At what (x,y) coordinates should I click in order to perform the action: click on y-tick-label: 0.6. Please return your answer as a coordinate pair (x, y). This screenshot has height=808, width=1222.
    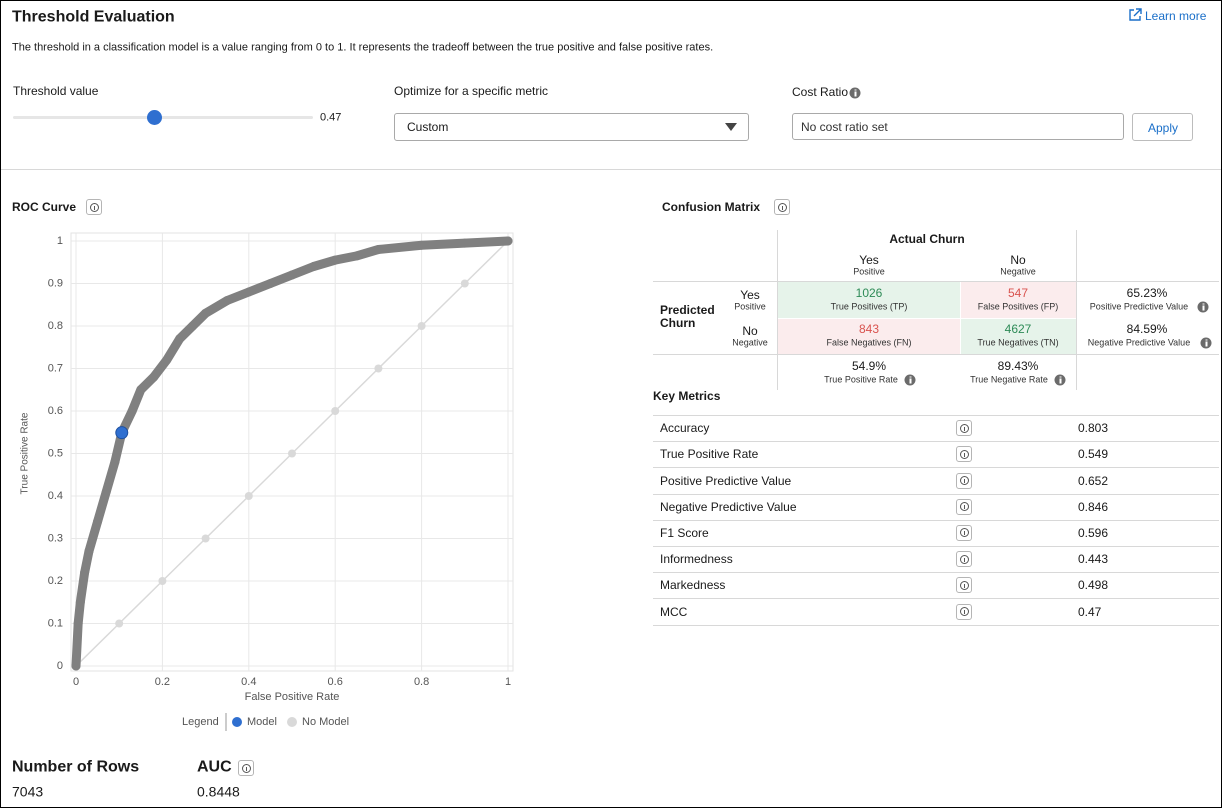
    Looking at the image, I should click on (55, 411).